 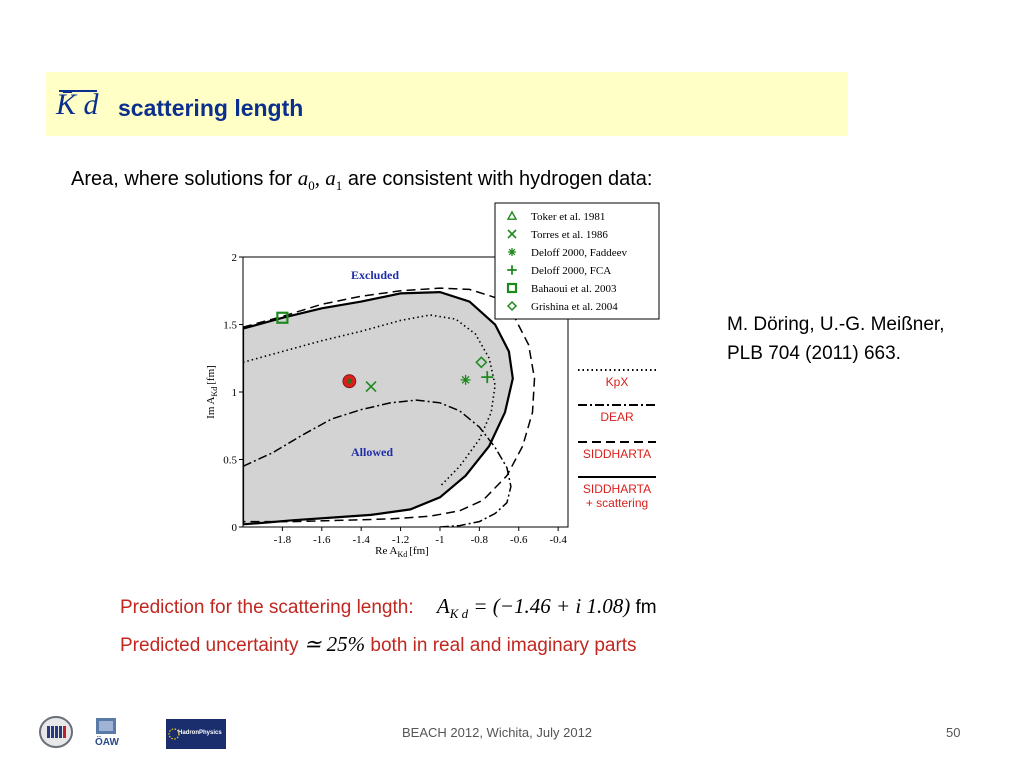 What do you see at coordinates (385, 352) in the screenshot?
I see `markers-layer` at bounding box center [385, 352].